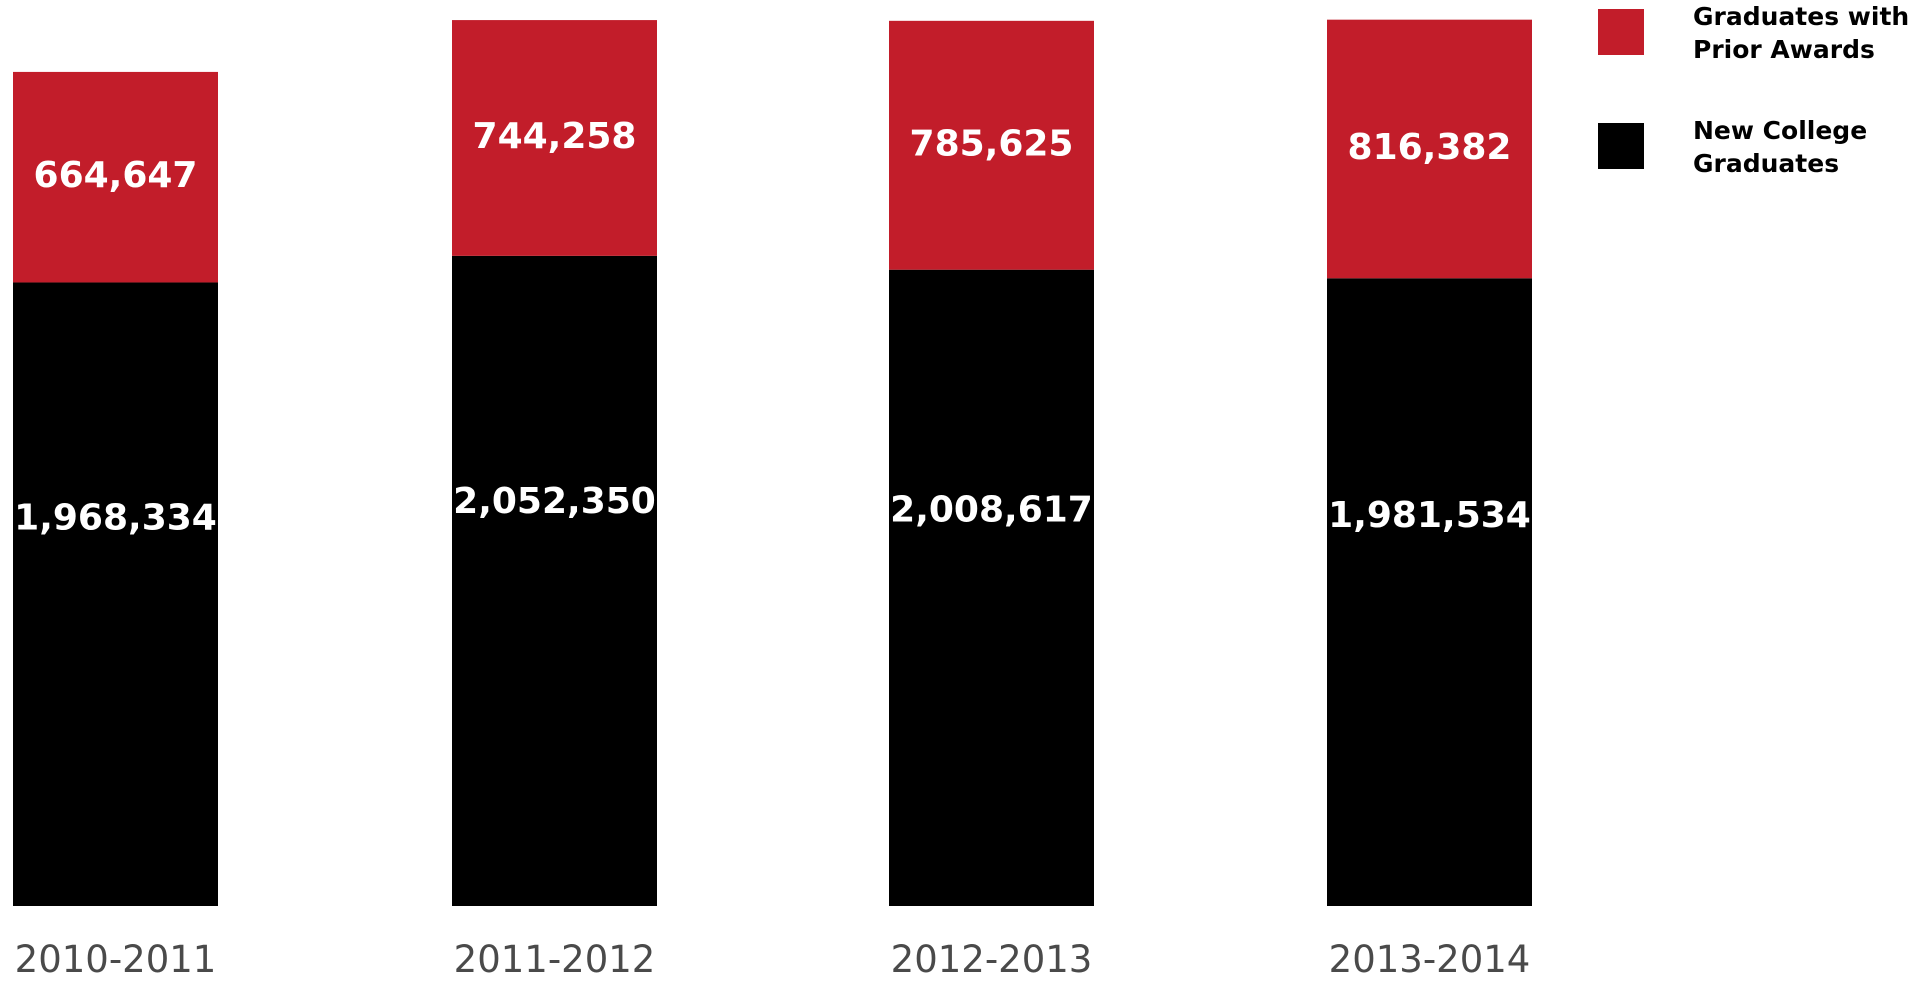 The image size is (1916, 987). Describe the element at coordinates (554, 501) in the screenshot. I see `bar-value-label: 2,052,350` at that location.